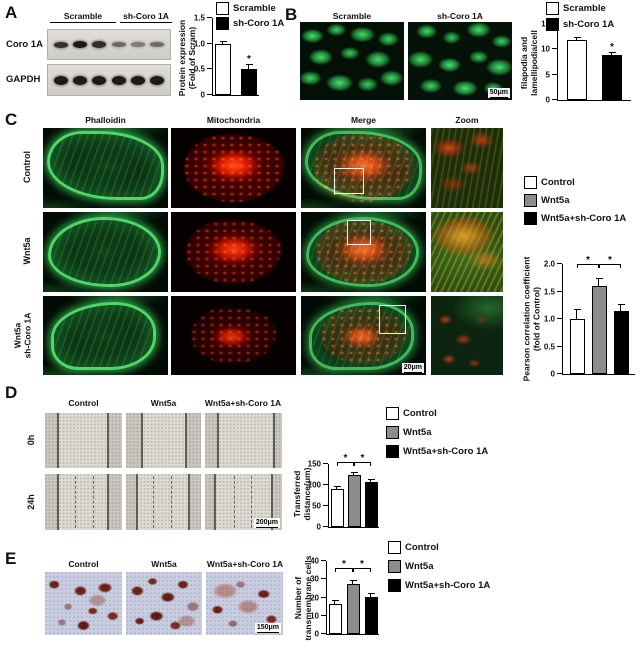 The height and width of the screenshot is (649, 643). What do you see at coordinates (467, 120) in the screenshot?
I see `column-title-zoom: Zoom` at bounding box center [467, 120].